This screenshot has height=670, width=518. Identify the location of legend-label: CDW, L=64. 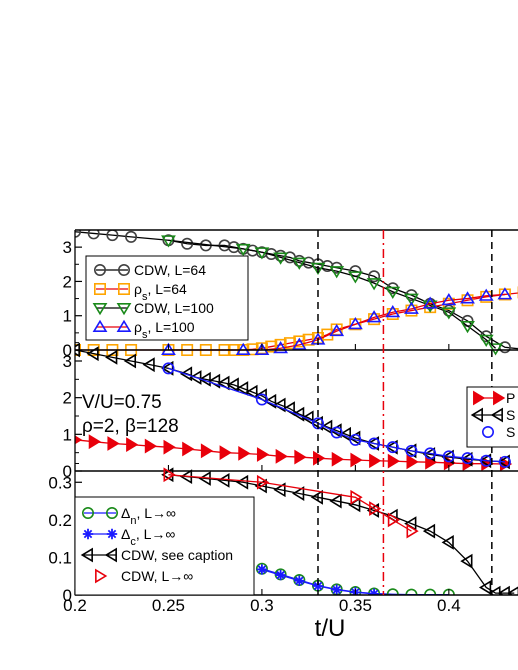
(170, 270).